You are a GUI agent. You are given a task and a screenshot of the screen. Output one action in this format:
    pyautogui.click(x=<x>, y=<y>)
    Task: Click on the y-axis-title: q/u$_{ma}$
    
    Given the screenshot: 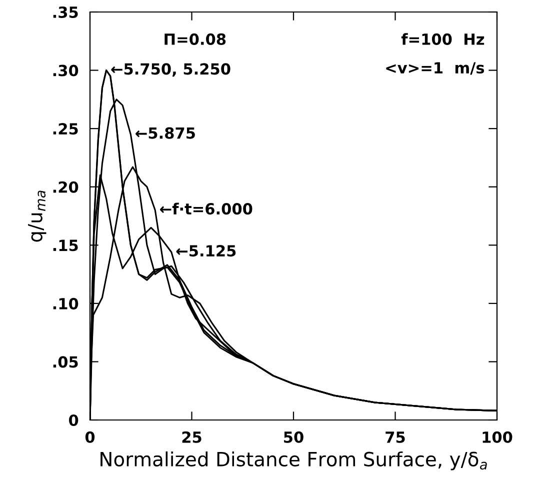 What is the action you would take?
    pyautogui.click(x=37, y=216)
    